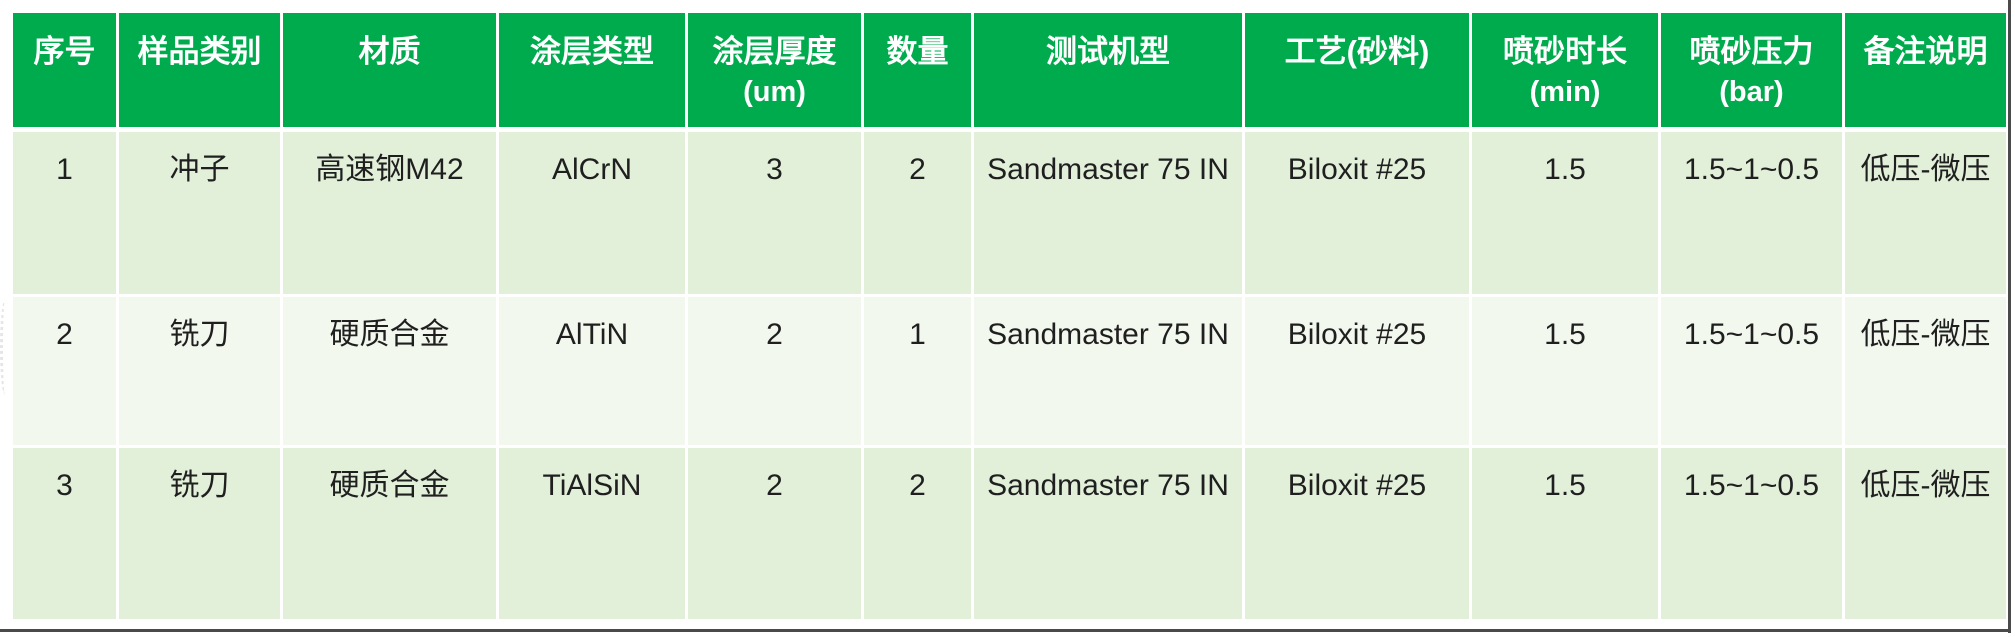  I want to click on header-cell-test-machine: 测试机型, so click(1108, 71).